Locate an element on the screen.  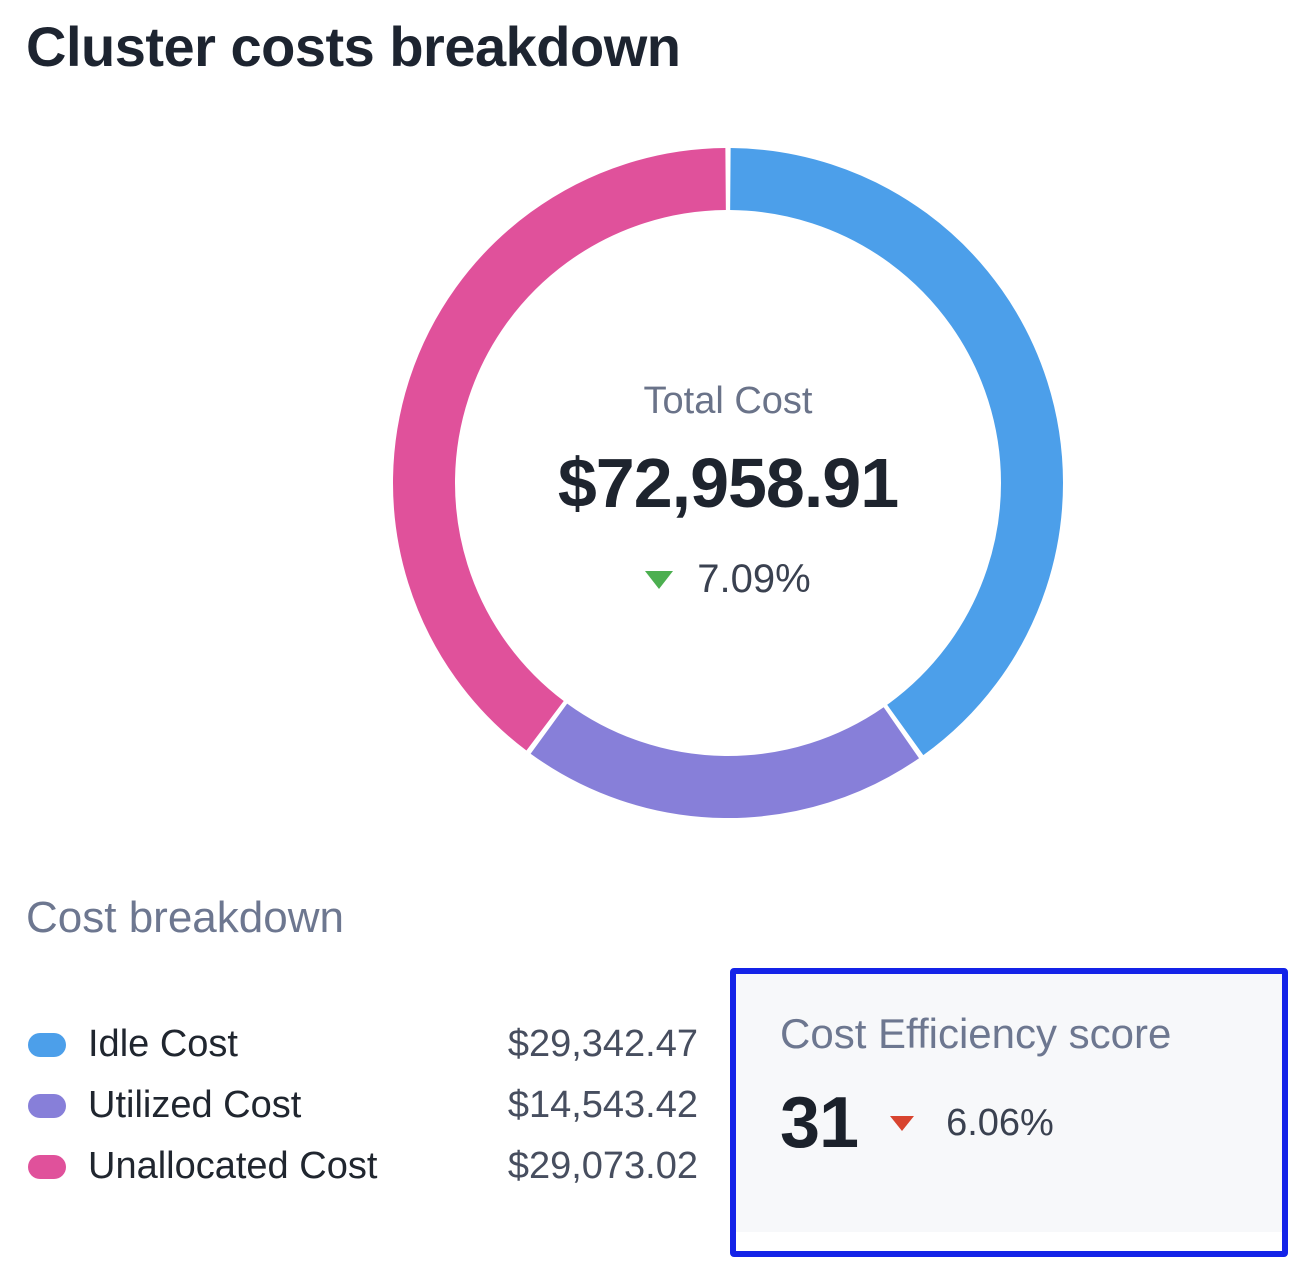
utilized-cost-swatch-icon is located at coordinates (47, 1105).